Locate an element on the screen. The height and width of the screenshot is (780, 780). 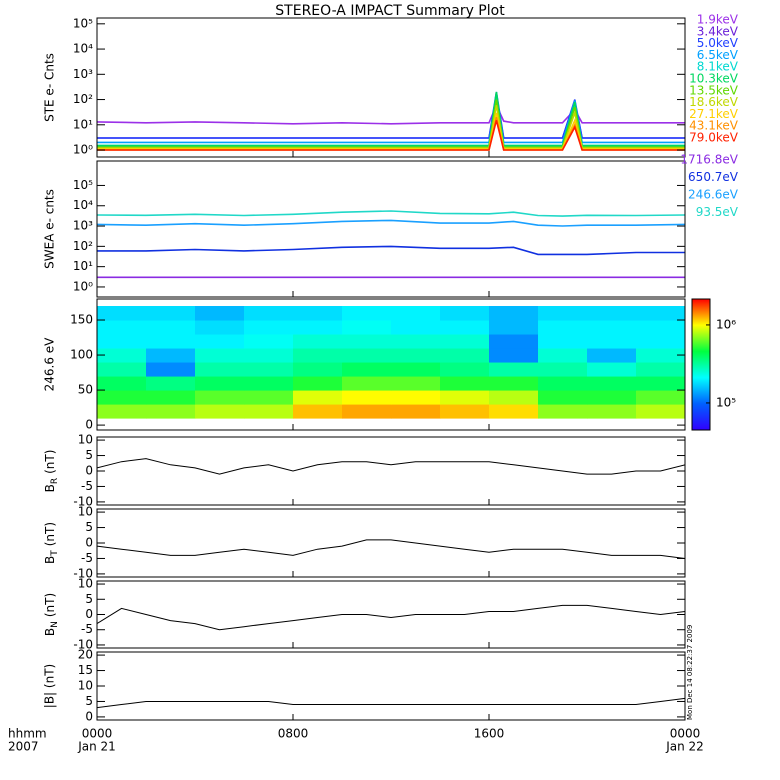
legend-entry: 18.6keV is located at coordinates (714, 102).